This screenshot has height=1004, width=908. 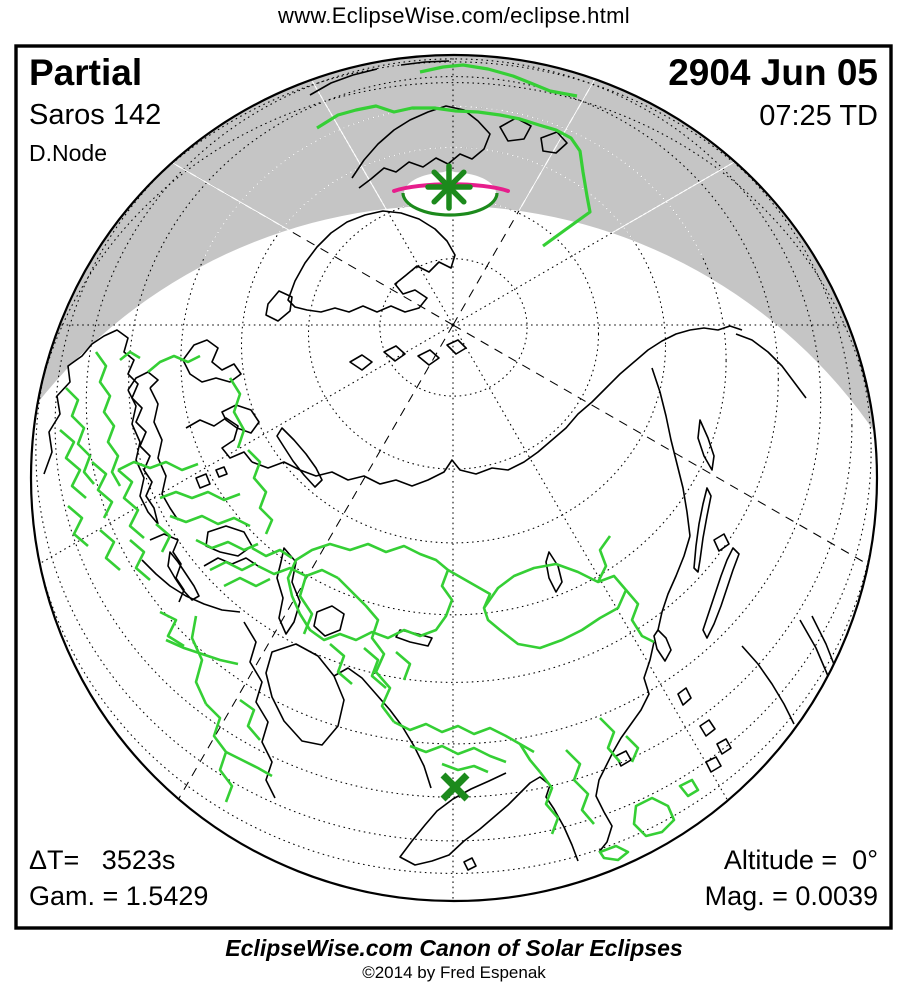 I want to click on delta-t-value: ΔT= 3523s, so click(x=102, y=860).